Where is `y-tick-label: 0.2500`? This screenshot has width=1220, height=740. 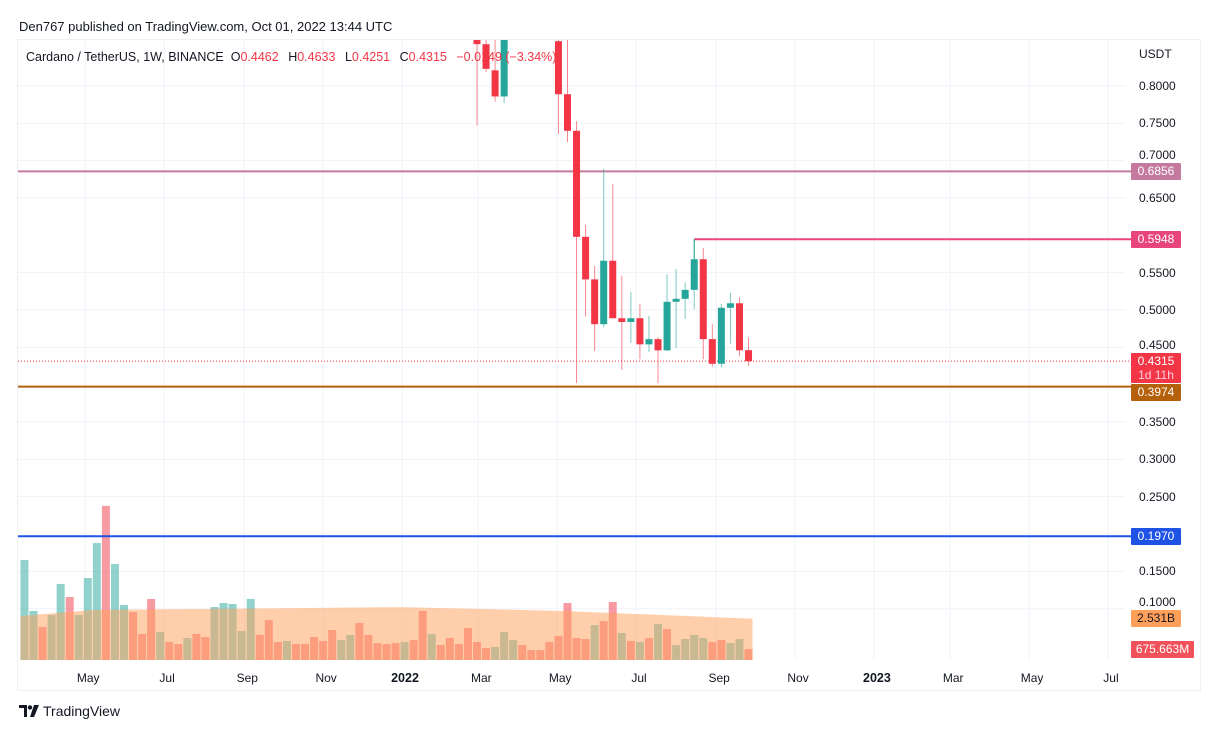 y-tick-label: 0.2500 is located at coordinates (1157, 496).